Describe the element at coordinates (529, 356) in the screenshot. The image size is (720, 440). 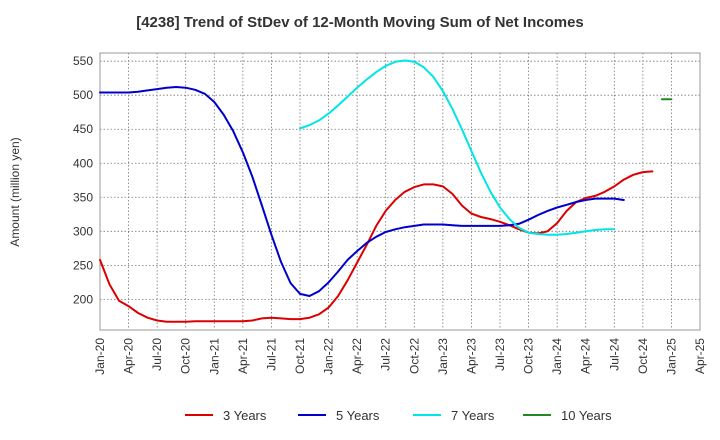
I see `x-tick-label: Oct-23` at that location.